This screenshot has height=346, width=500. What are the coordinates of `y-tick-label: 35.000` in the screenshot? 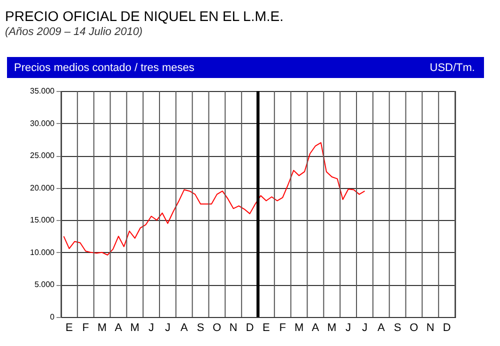 It's located at (43, 91).